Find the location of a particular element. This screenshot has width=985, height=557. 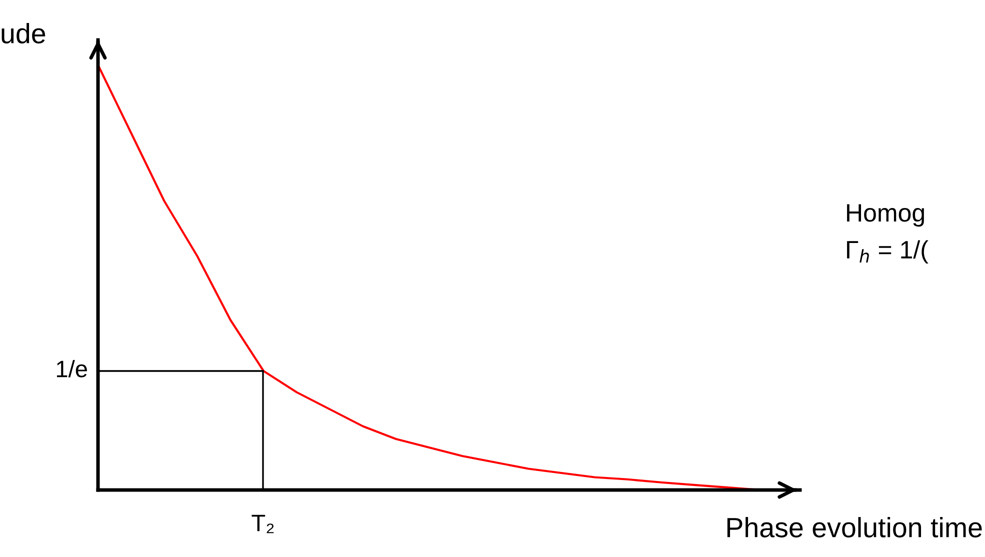

text: 1/e is located at coordinates (71, 369).